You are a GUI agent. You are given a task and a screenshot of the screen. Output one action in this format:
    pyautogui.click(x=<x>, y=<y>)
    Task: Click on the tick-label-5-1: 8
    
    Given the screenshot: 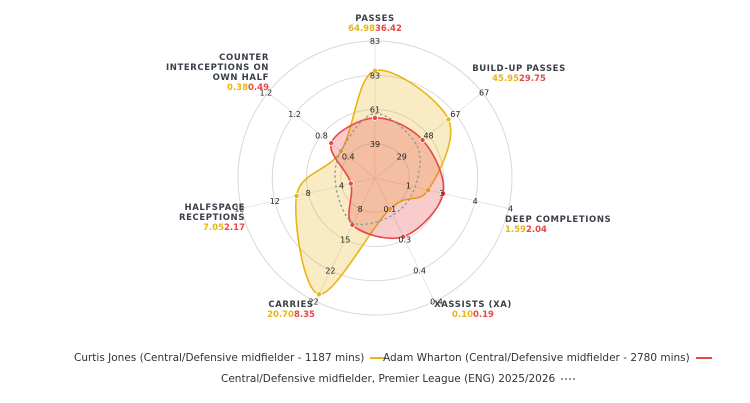 What is the action you would take?
    pyautogui.click(x=360, y=209)
    